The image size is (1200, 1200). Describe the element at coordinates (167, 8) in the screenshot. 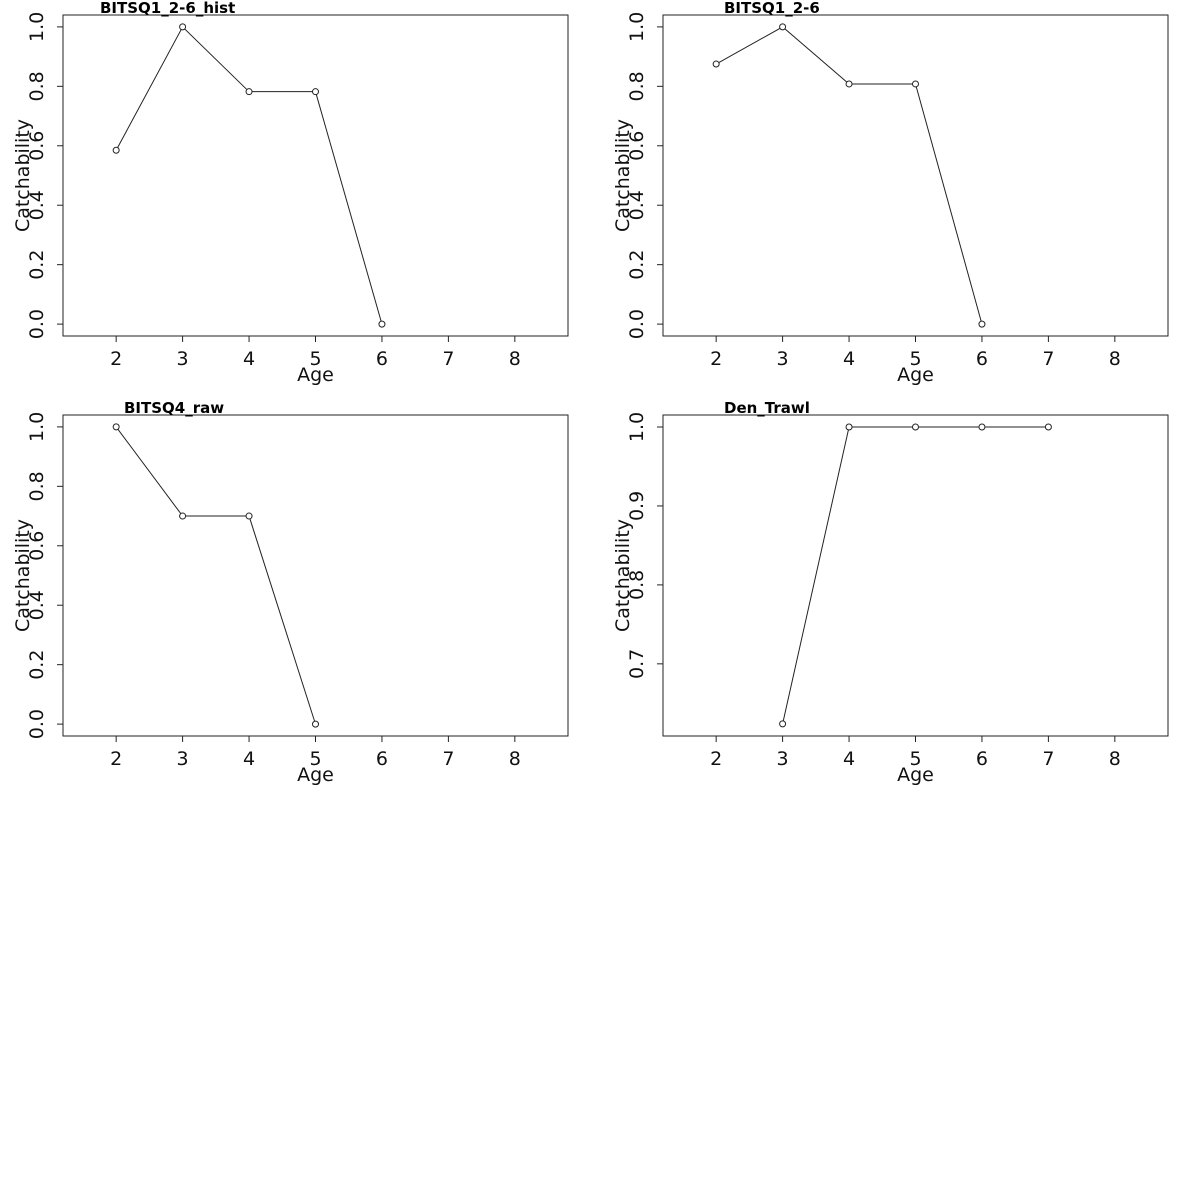

I see `chart-title: BITSQ1_2-6_hist` at that location.